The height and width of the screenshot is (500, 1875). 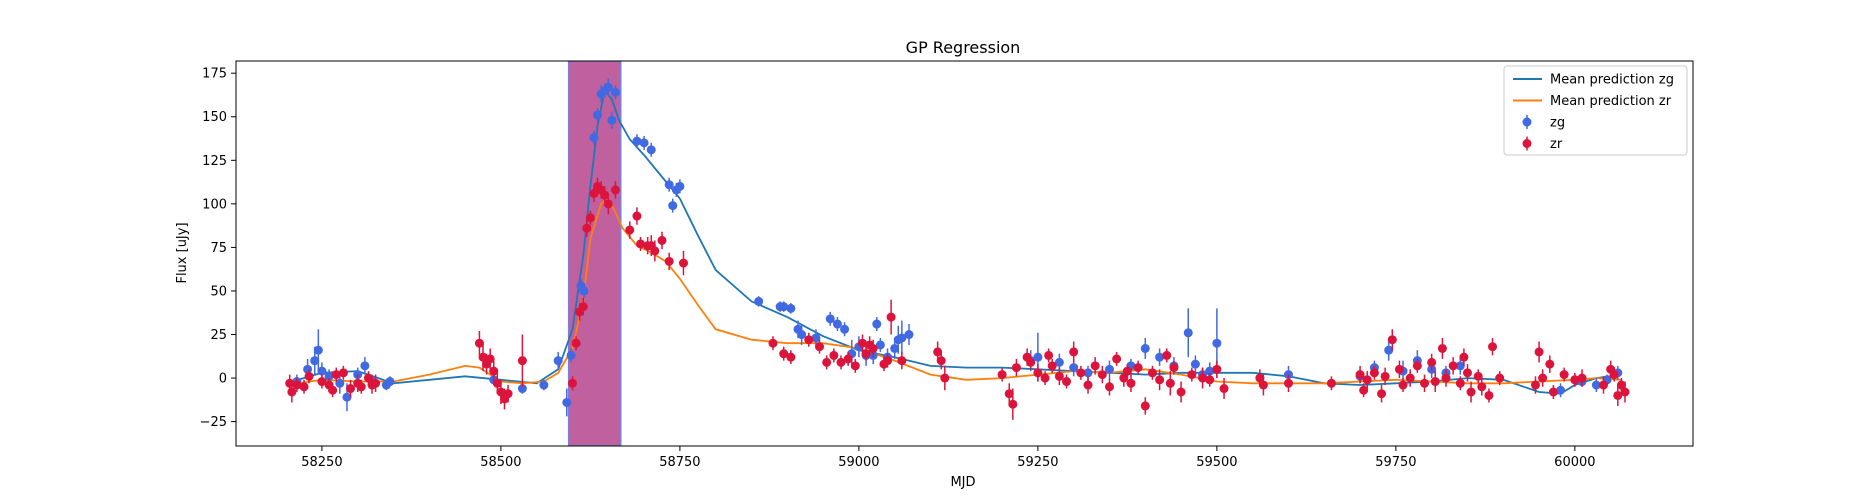 What do you see at coordinates (500, 462) in the screenshot?
I see `x-tick-label: 58500` at bounding box center [500, 462].